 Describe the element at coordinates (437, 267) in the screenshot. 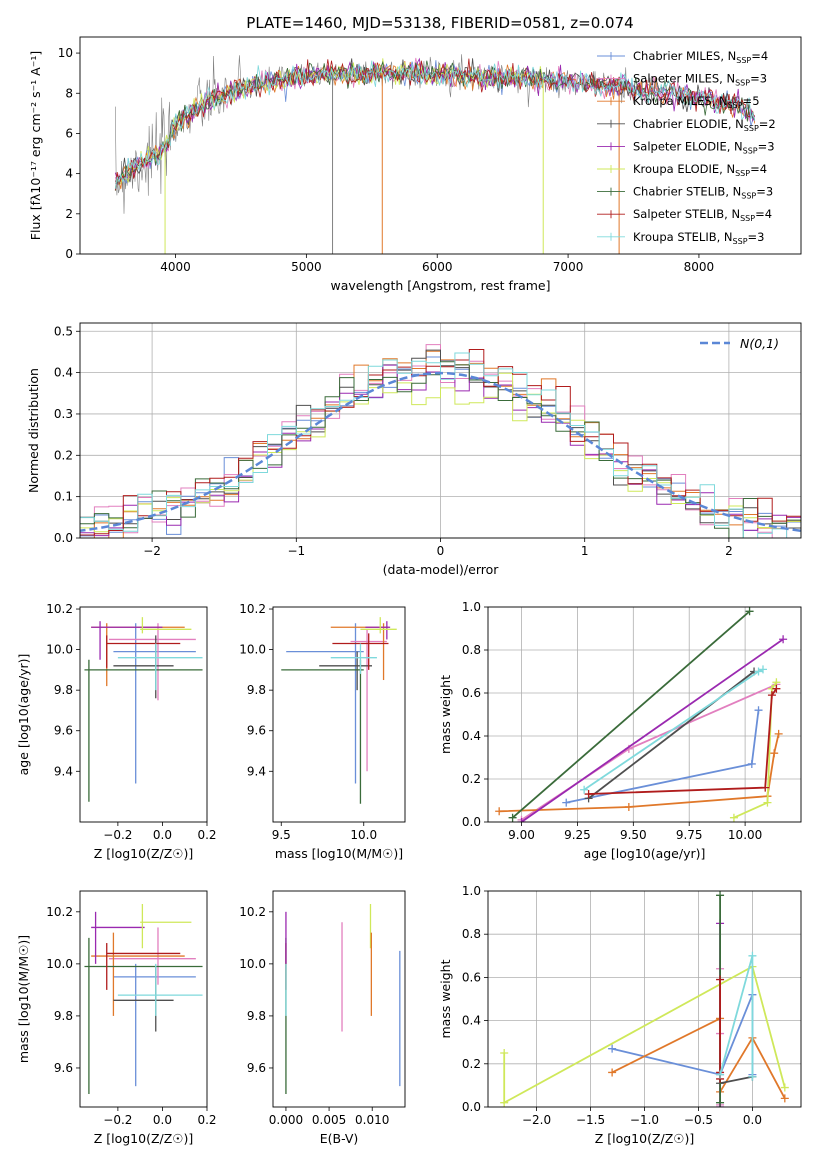

I see `x-tick-label: 6000` at that location.